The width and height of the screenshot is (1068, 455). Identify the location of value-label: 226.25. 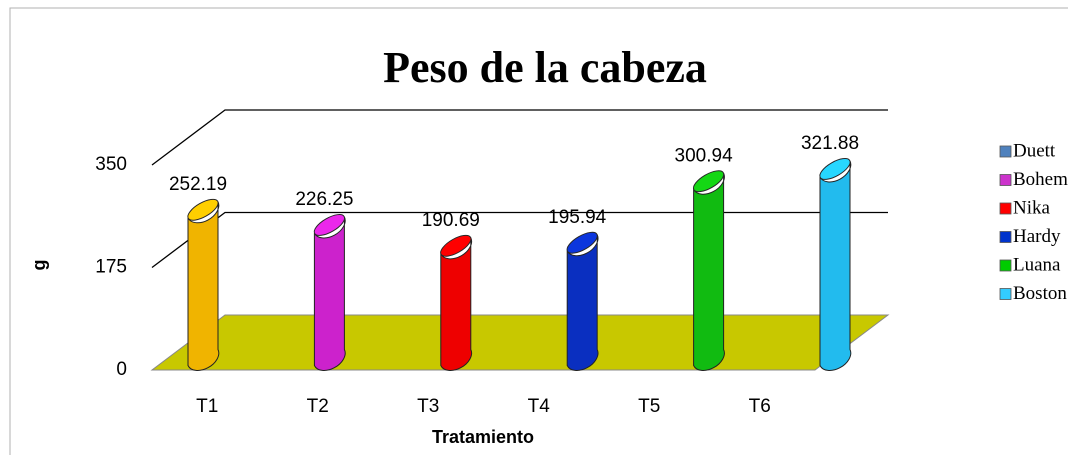
(324, 199).